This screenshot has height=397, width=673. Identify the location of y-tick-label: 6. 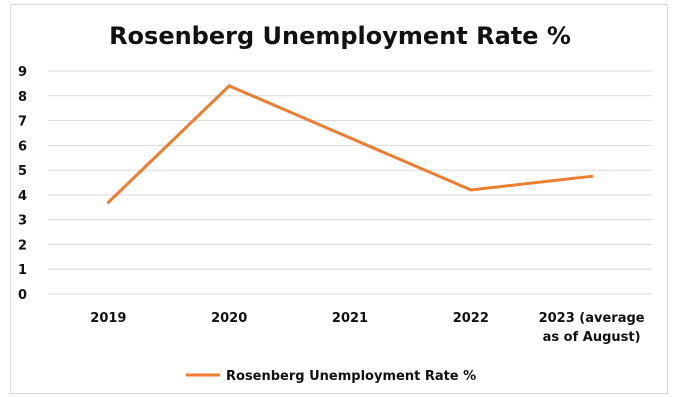
(22, 146).